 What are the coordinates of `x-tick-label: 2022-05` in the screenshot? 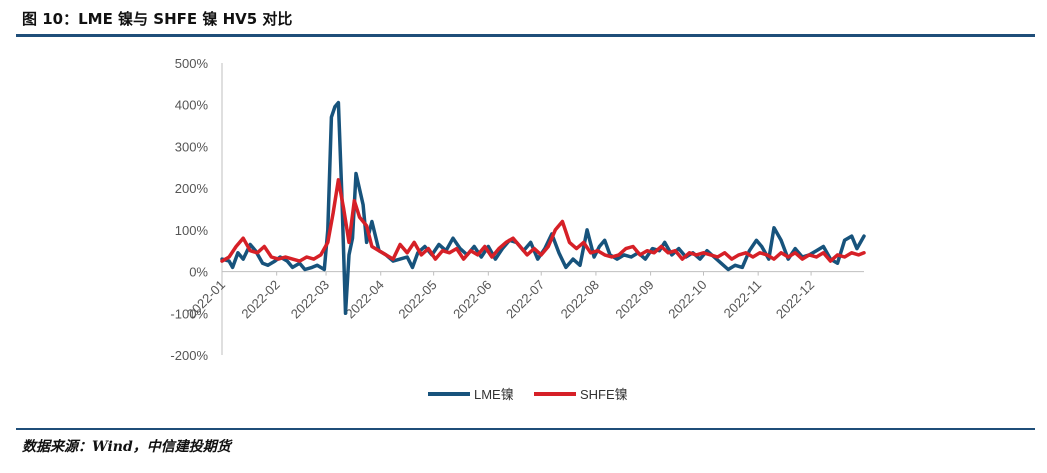 It's located at (417, 299).